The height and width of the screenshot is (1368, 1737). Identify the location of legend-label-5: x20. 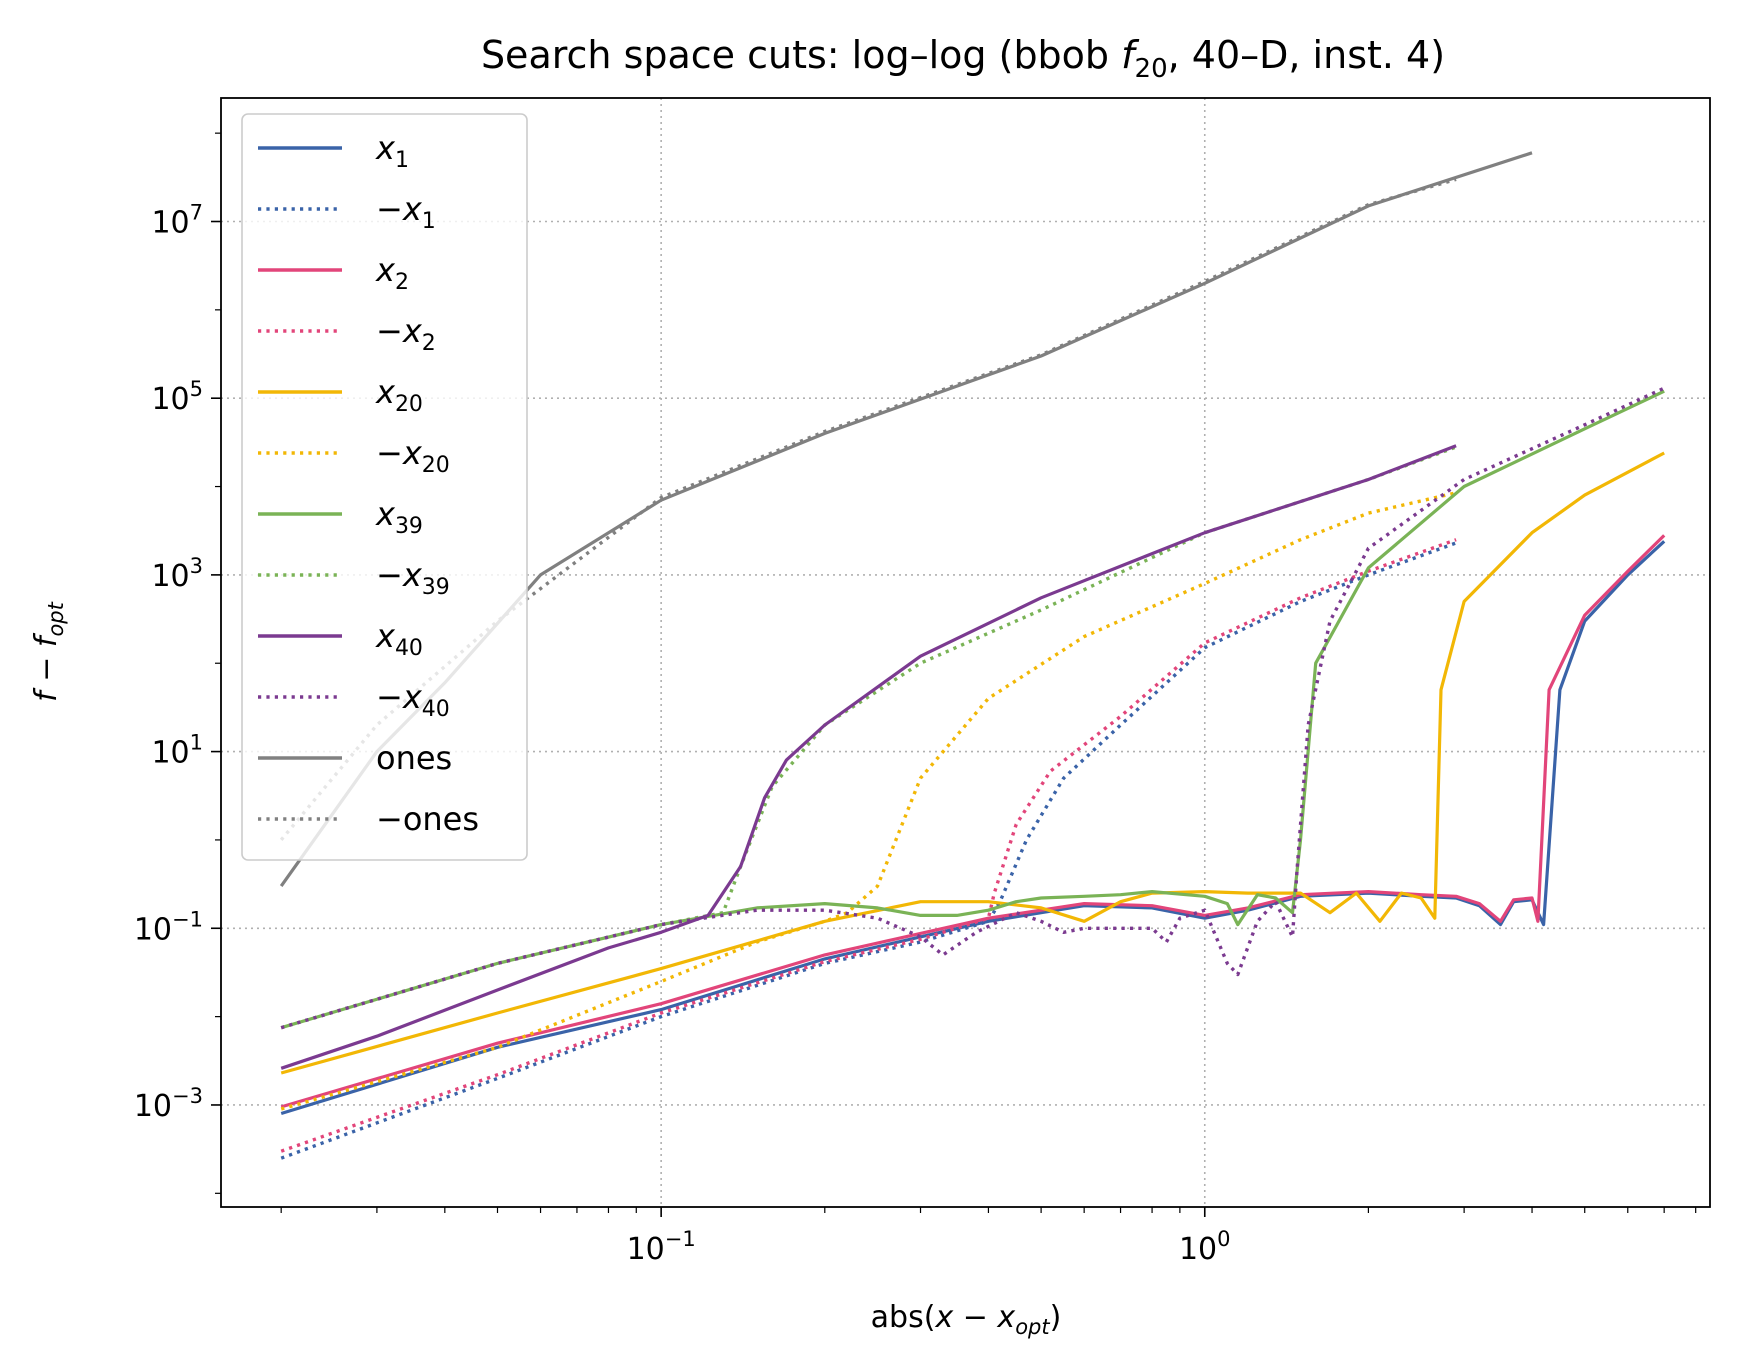
(399, 395).